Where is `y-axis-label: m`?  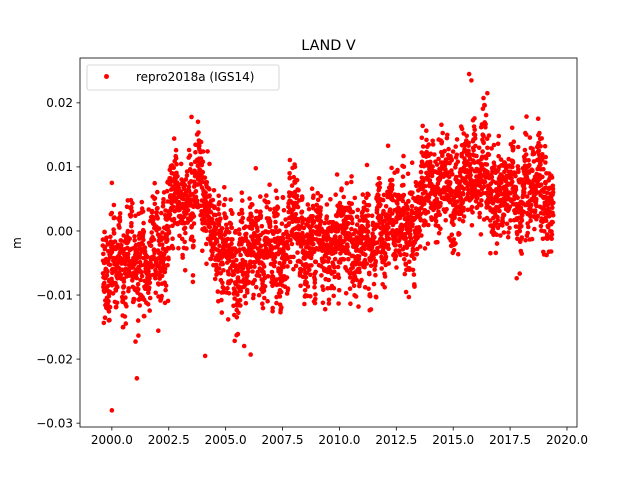
y-axis-label: m is located at coordinates (17, 243).